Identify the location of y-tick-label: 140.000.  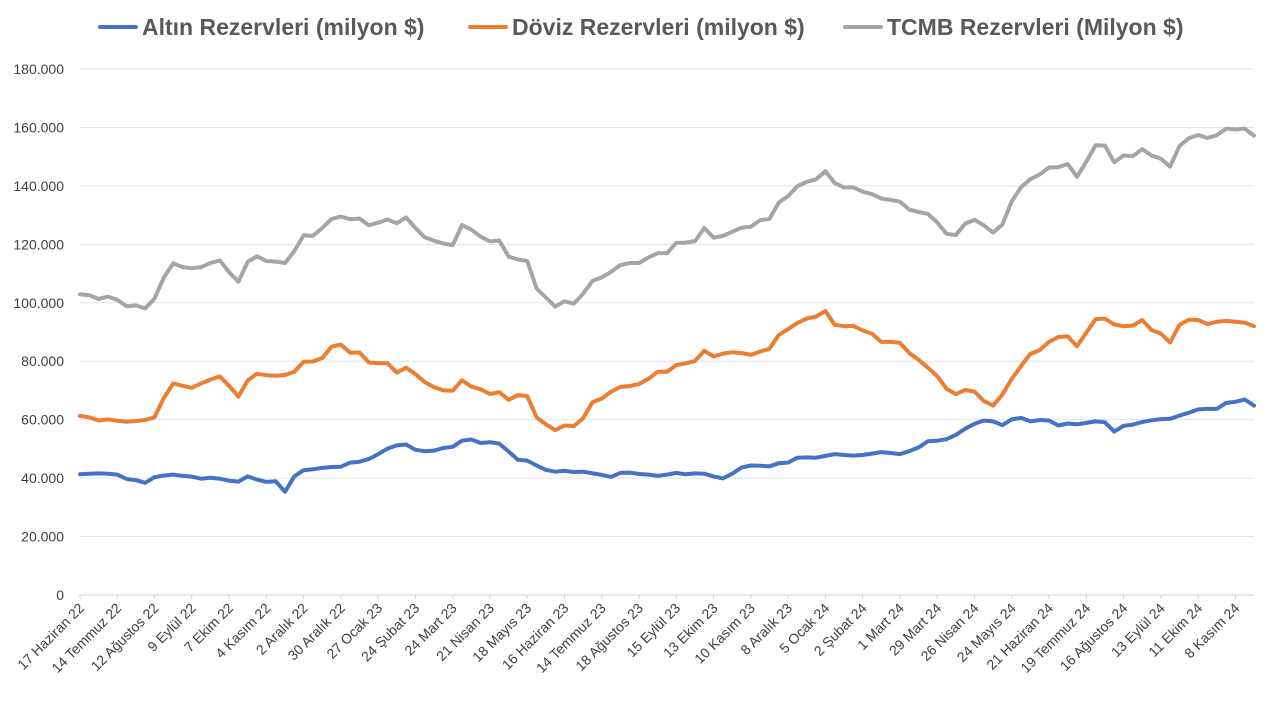
(38, 186).